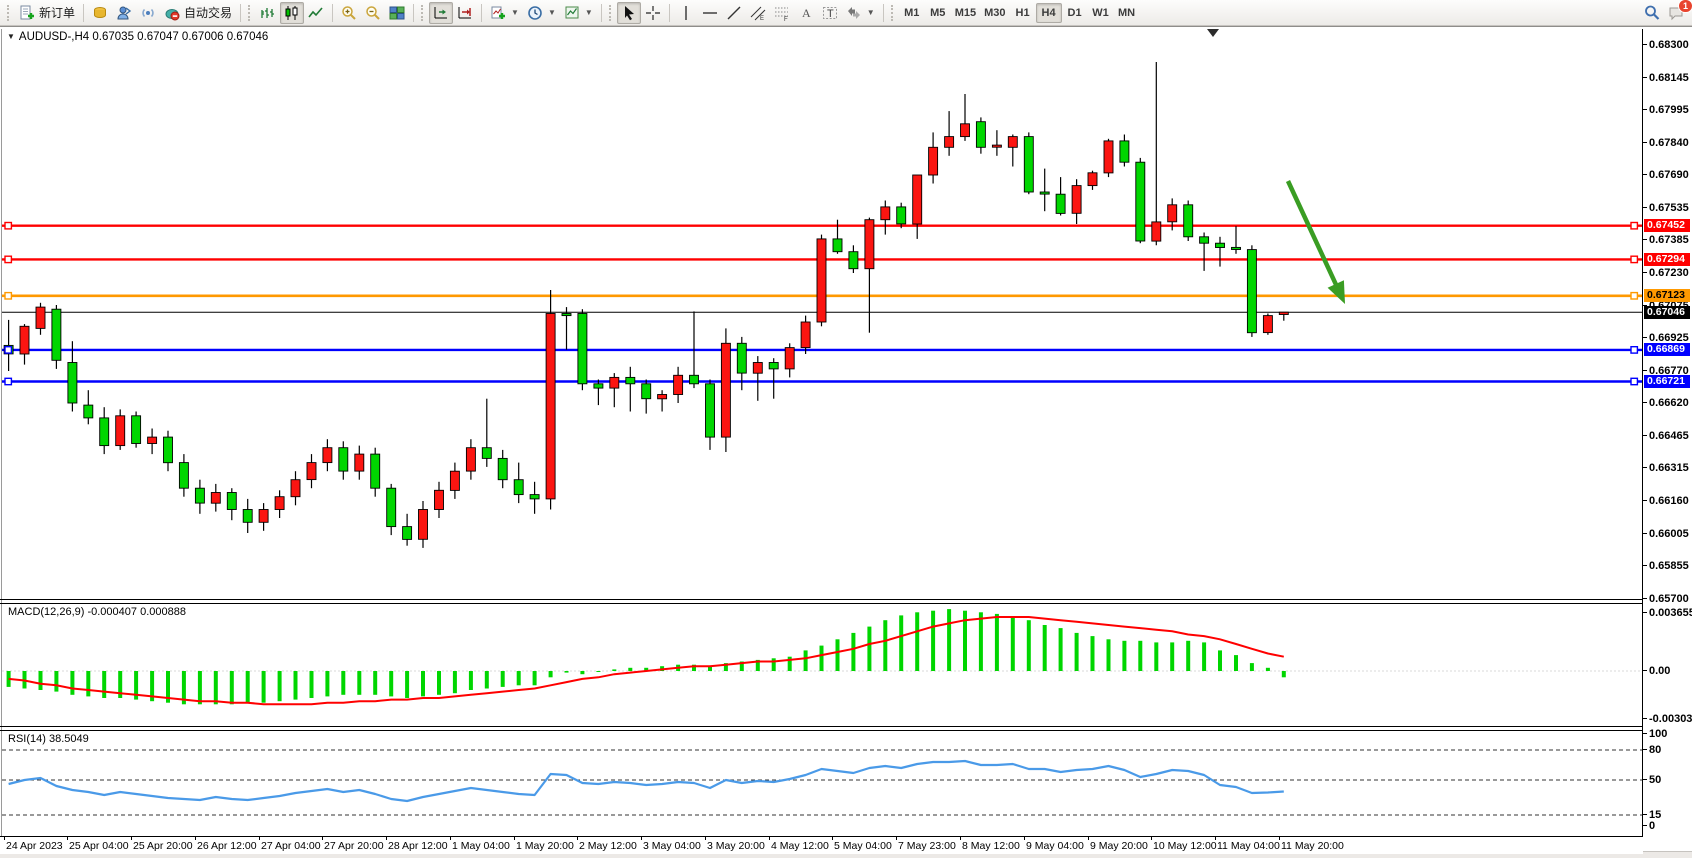 This screenshot has height=858, width=1692. What do you see at coordinates (686, 13) in the screenshot?
I see `vline-tool-button` at bounding box center [686, 13].